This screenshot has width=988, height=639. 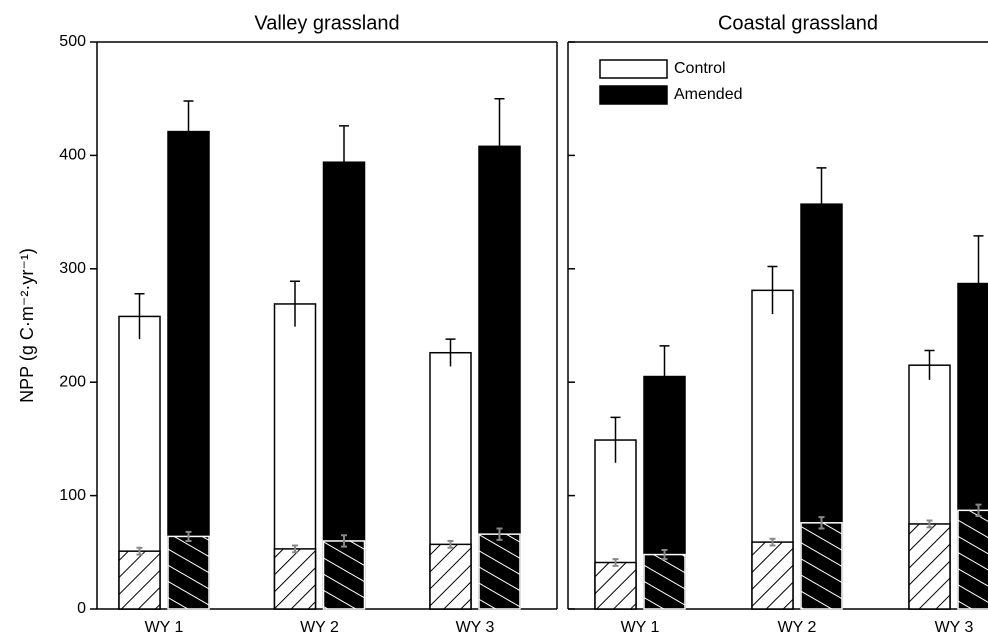 I want to click on legend-label: Control, so click(x=700, y=68).